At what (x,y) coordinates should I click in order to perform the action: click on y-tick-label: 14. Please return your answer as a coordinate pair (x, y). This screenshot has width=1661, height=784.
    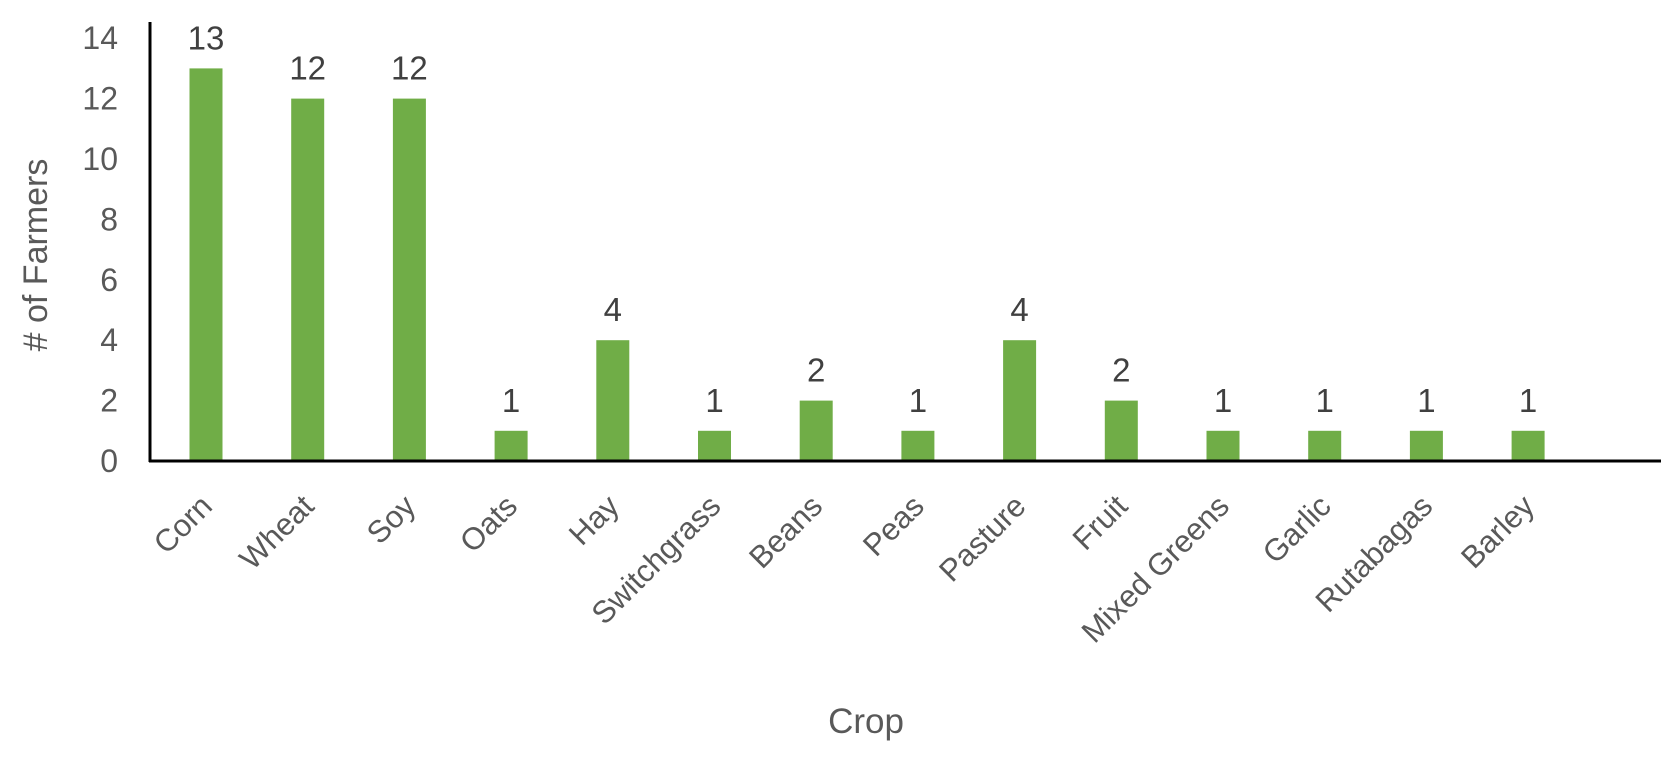
    Looking at the image, I should click on (100, 38).